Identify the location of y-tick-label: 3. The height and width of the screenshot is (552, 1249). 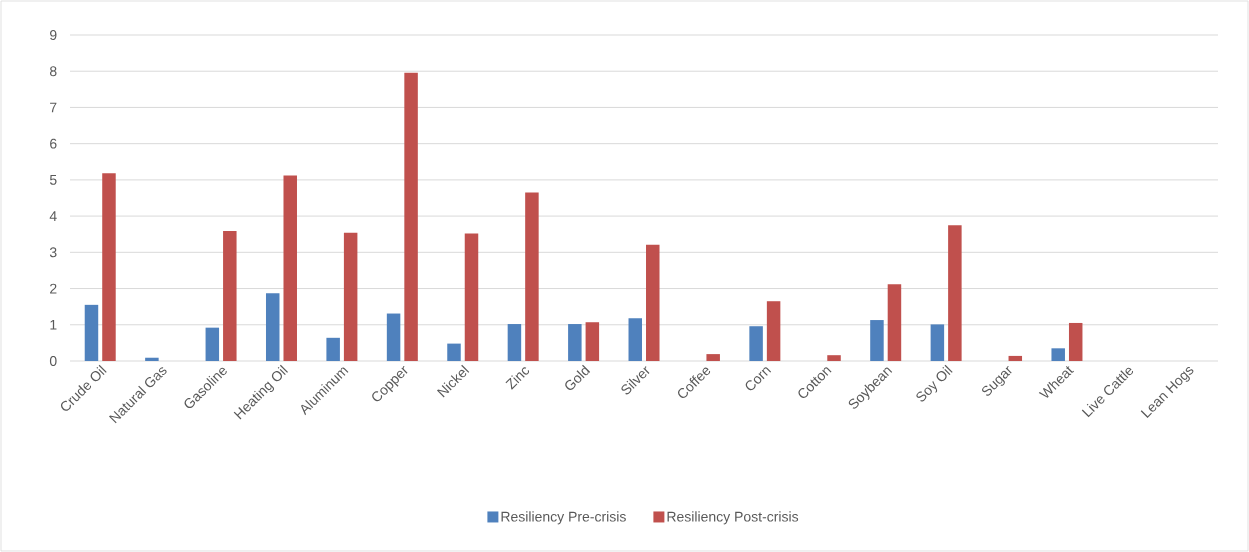
(53, 252).